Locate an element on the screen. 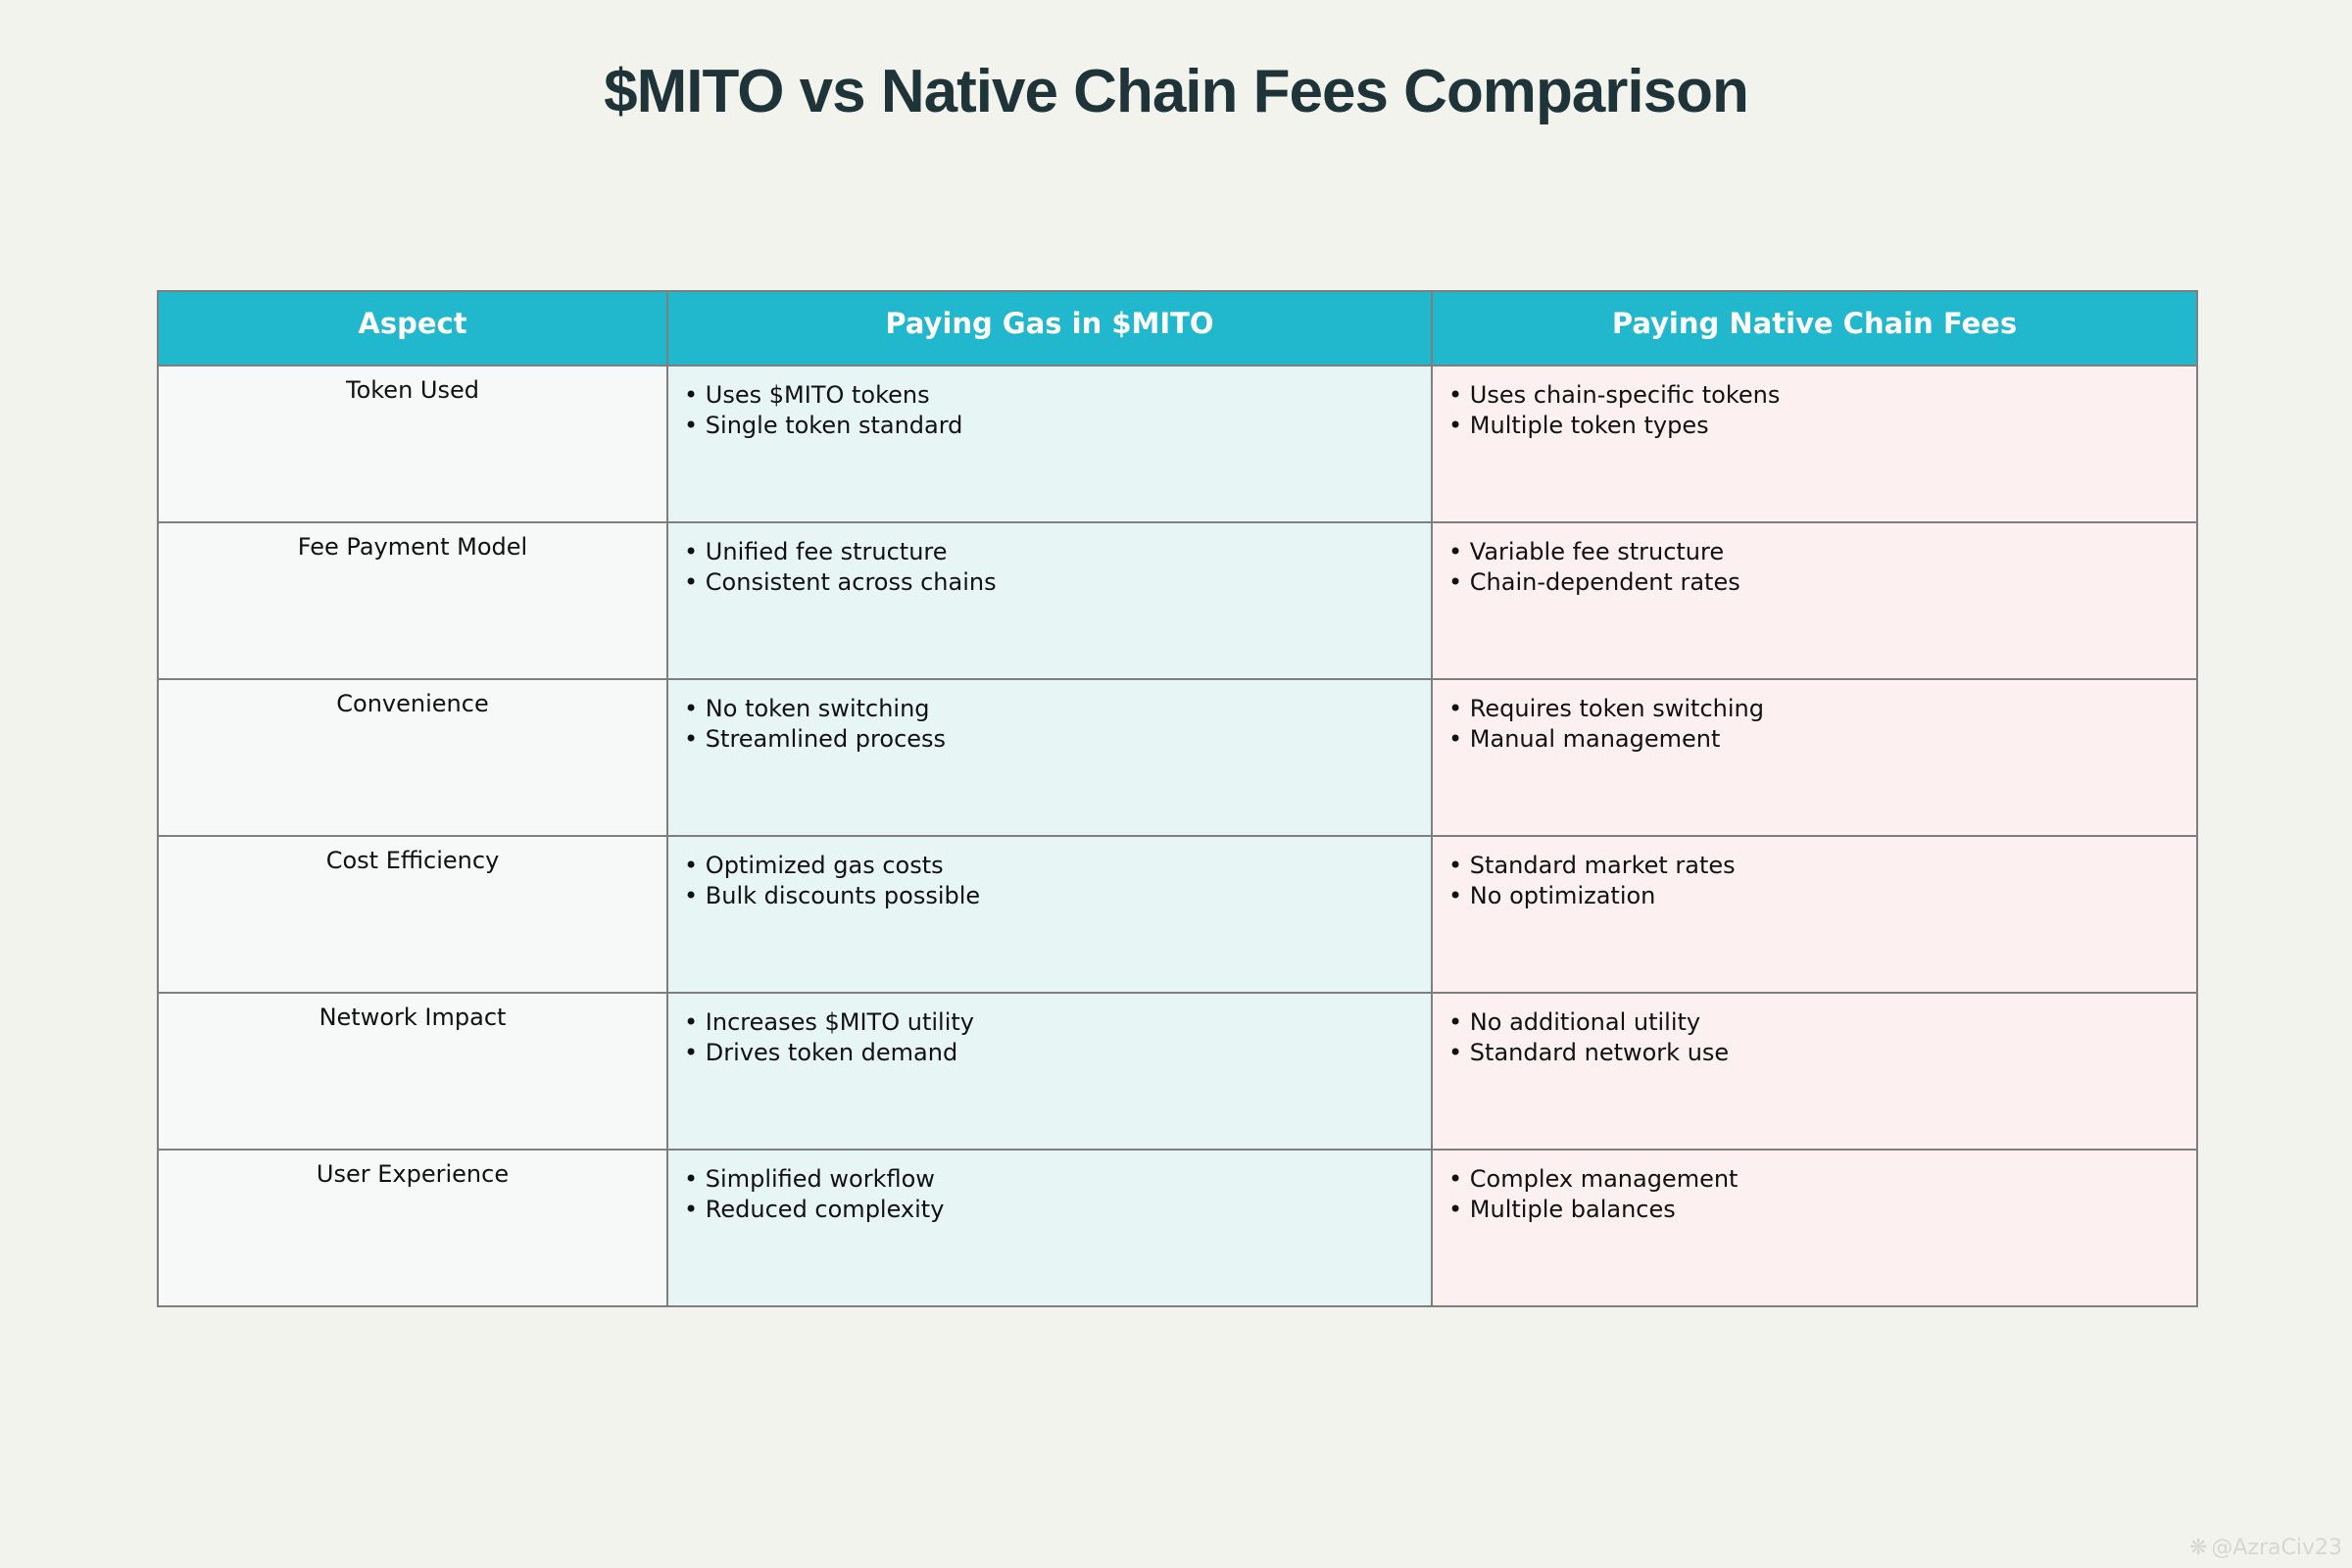  native-bullet: Variable fee structure is located at coordinates (1822, 552).